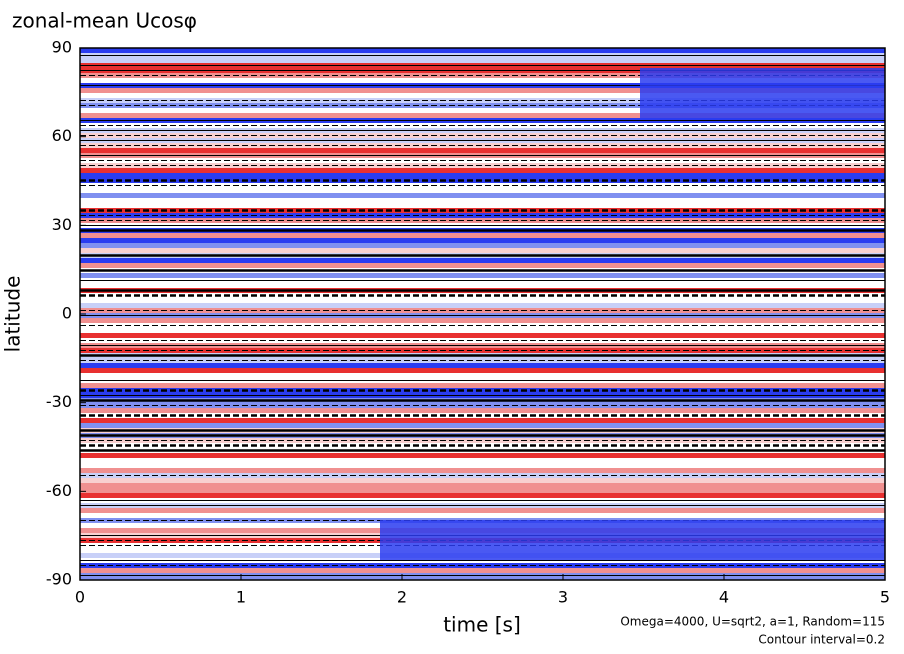 The image size is (904, 654). Describe the element at coordinates (752, 622) in the screenshot. I see `annotation: Omega=4000, U=sqrt2, a=1, Random=115` at that location.